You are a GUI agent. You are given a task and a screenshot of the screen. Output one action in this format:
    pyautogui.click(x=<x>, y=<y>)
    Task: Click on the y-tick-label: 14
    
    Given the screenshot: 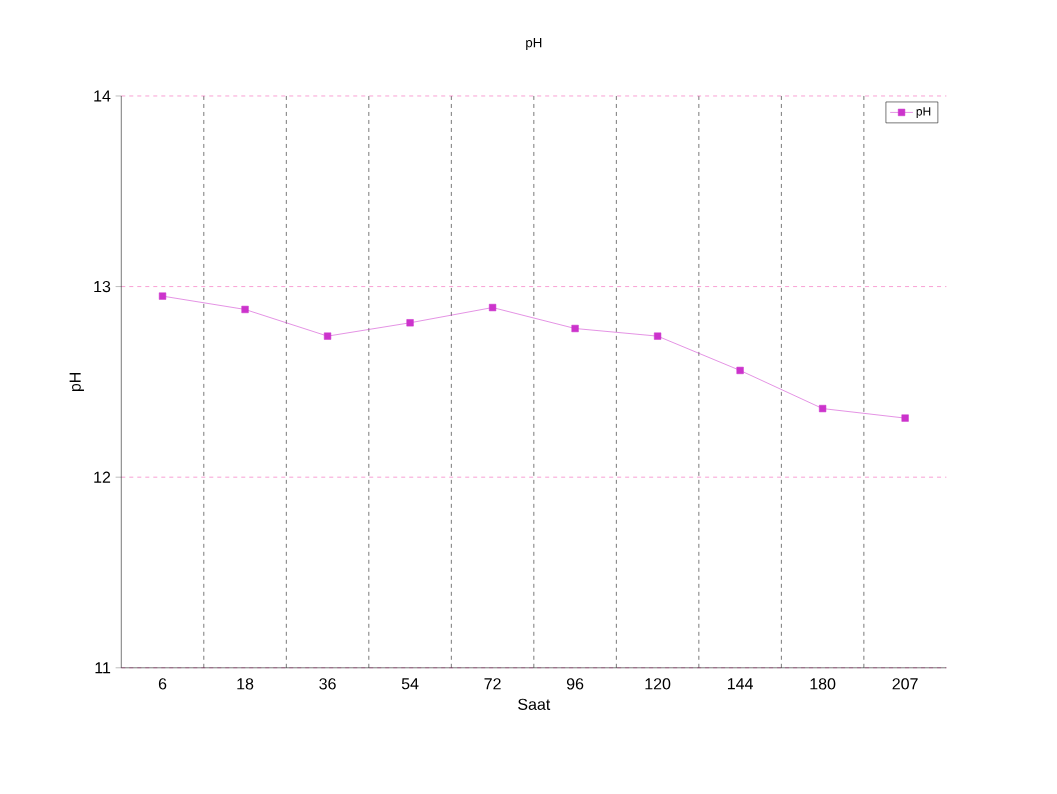 What is the action you would take?
    pyautogui.click(x=102, y=96)
    